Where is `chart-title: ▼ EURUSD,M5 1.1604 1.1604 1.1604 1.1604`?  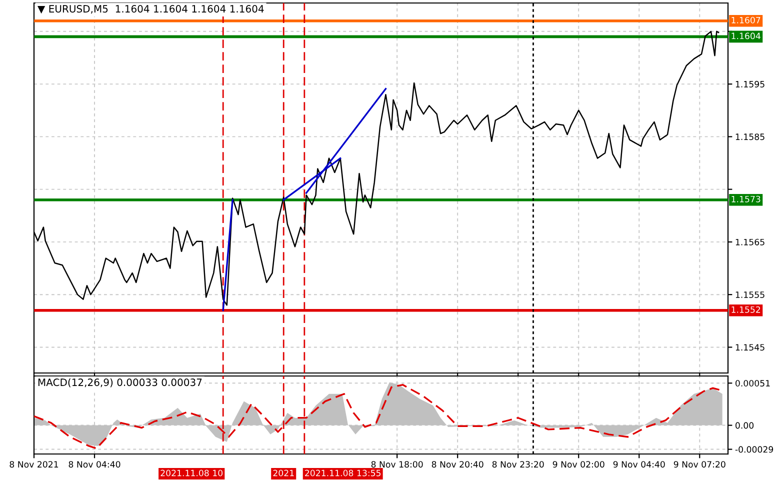
chart-title: ▼ EURUSD,M5 1.1604 1.1604 1.1604 1.1604 is located at coordinates (151, 9).